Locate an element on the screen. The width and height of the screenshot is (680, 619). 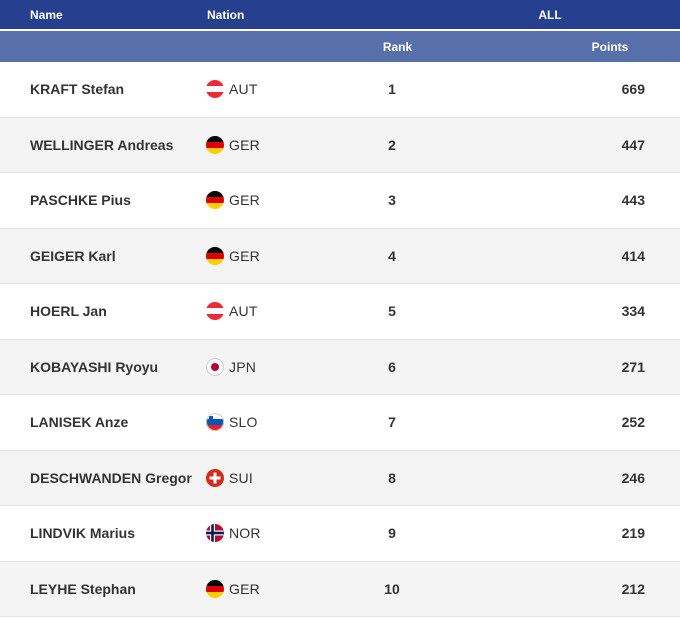
jpn-flag-icon is located at coordinates (215, 366).